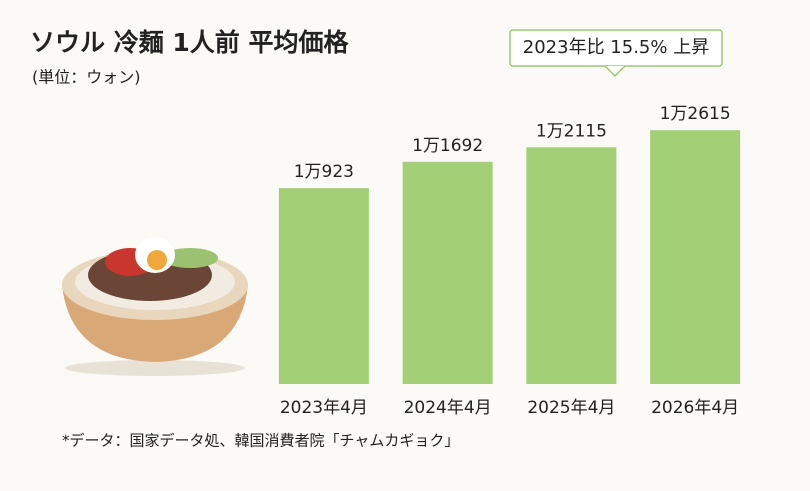 The image size is (810, 491). What do you see at coordinates (447, 146) in the screenshot?
I see `value-label: 1万1692` at bounding box center [447, 146].